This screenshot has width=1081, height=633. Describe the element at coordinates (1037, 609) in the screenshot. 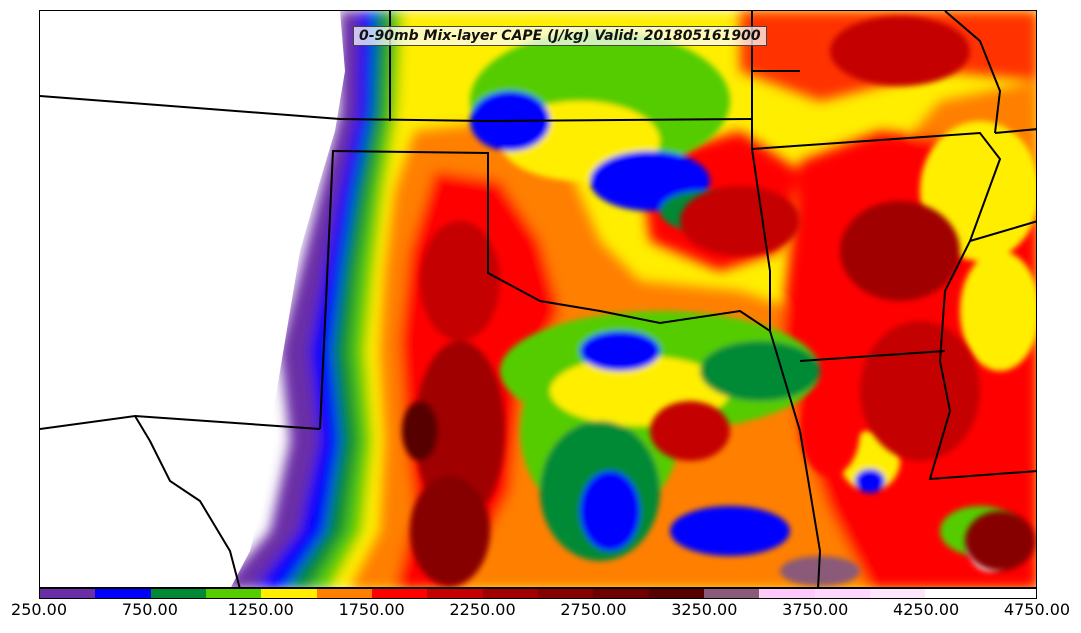

I see `colorbar-tick-label: 4750.00` at that location.